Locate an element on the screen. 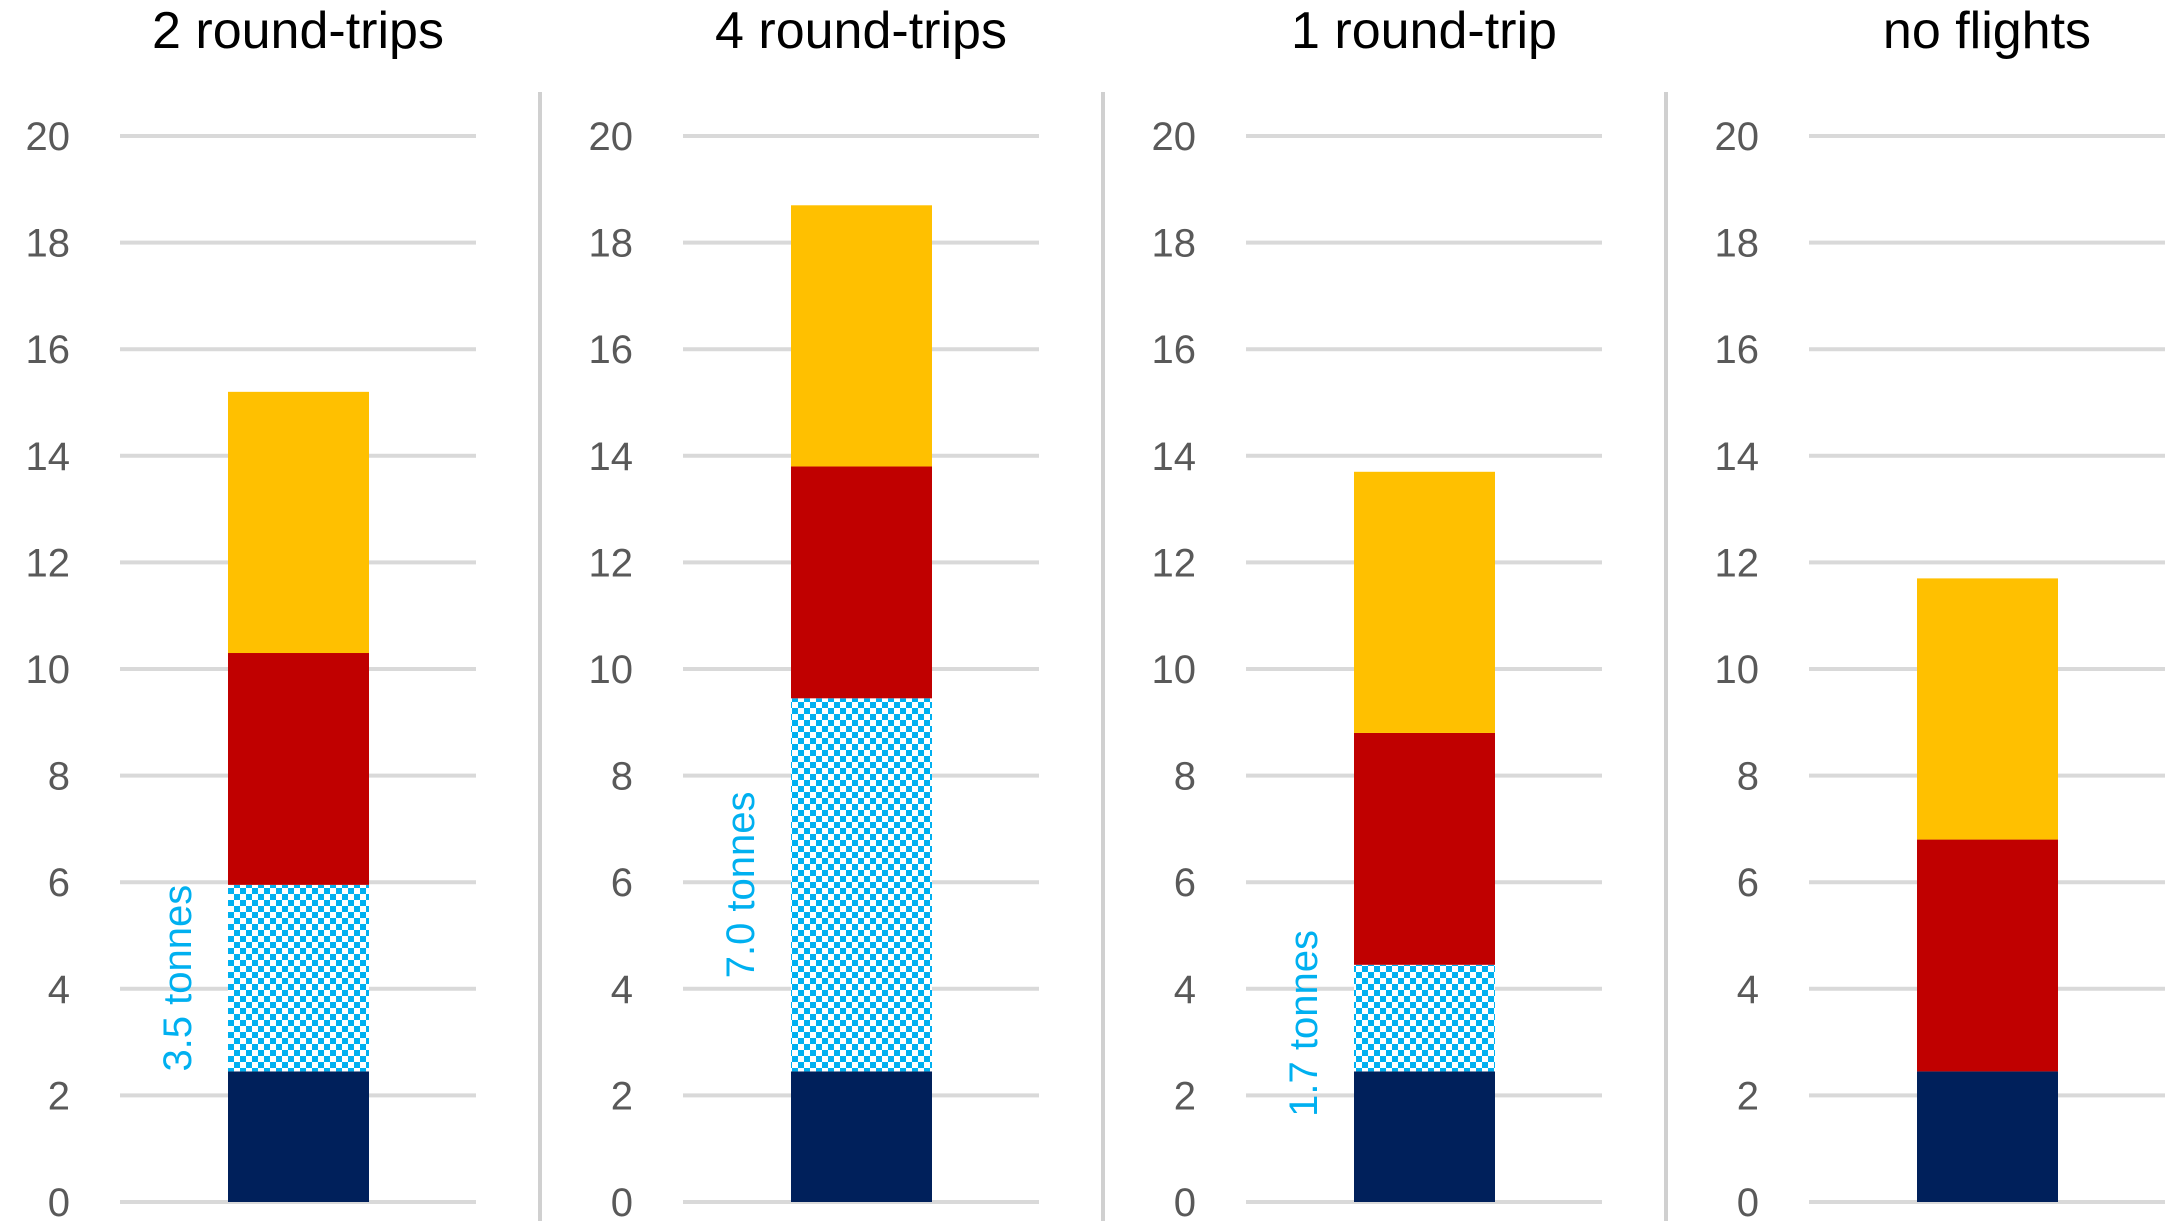 This screenshot has height=1226, width=2172. panel-title: 1 round-trip is located at coordinates (1424, 31).